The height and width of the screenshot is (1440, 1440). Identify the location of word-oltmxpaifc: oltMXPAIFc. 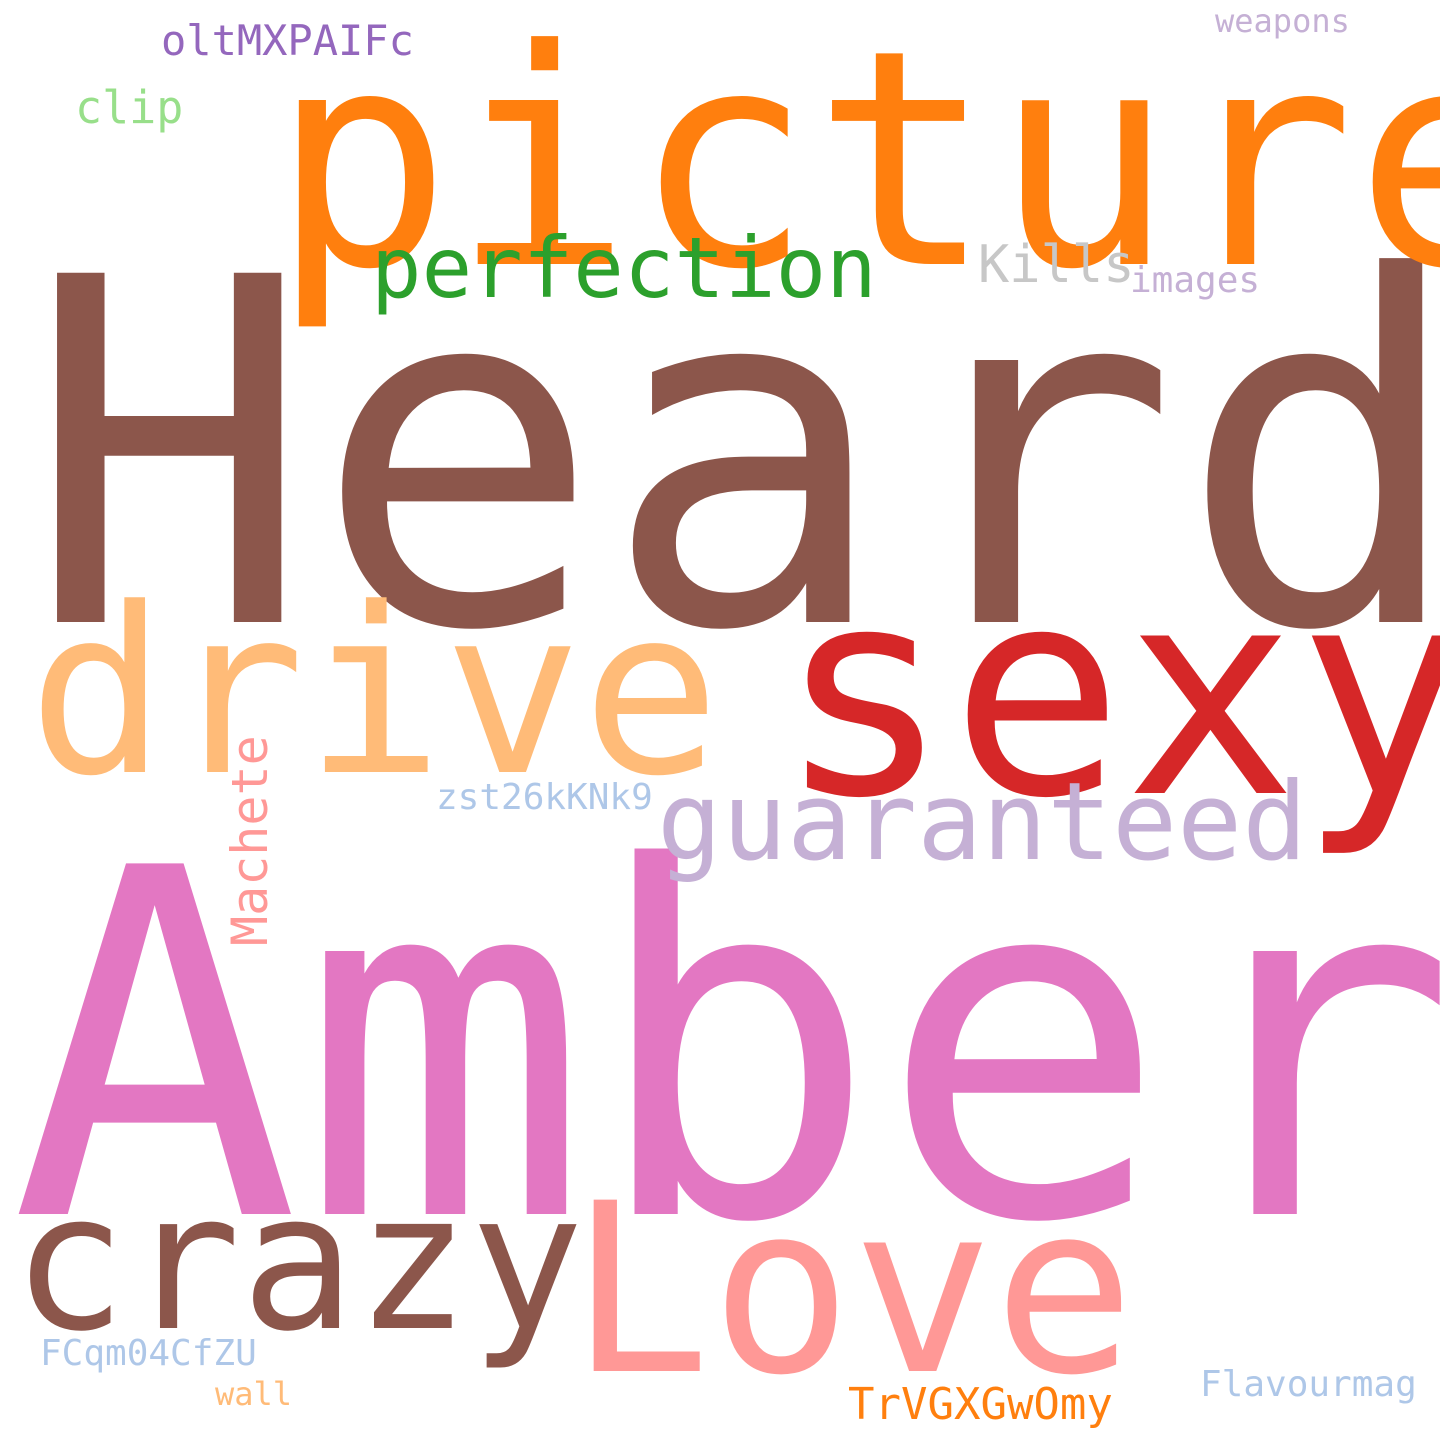
(287, 40).